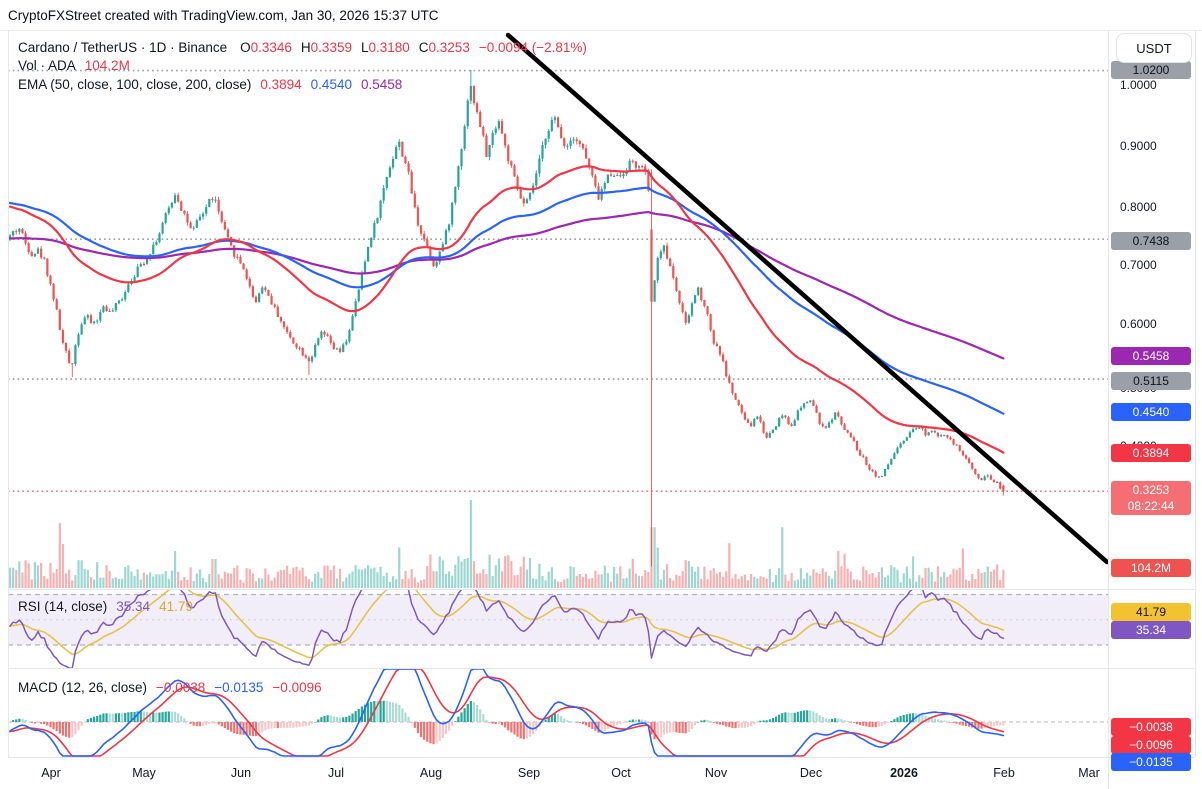 This screenshot has height=789, width=1202. I want to click on main-rsi-divider, so click(601, 589).